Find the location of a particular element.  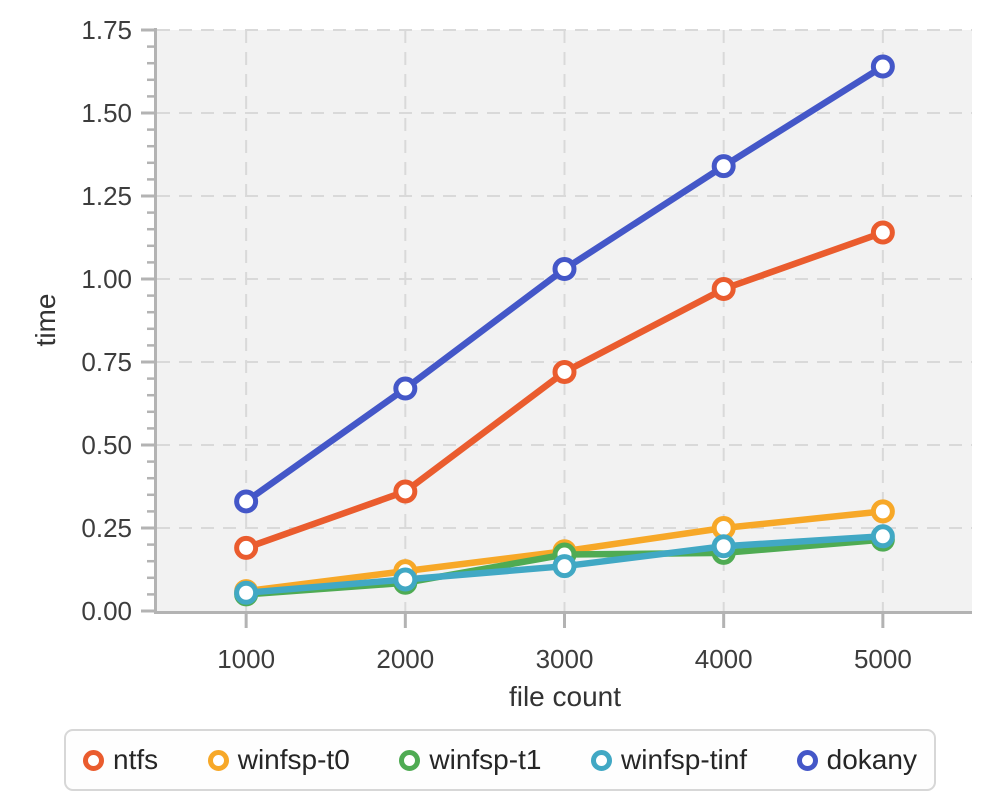

x-tick-label: 5000 is located at coordinates (883, 659).